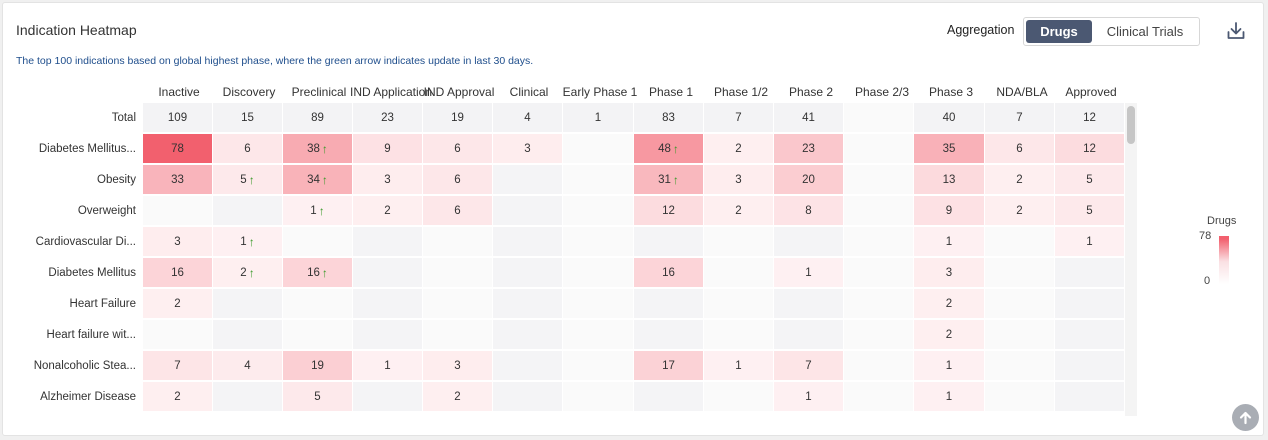 This screenshot has width=1268, height=440. What do you see at coordinates (247, 179) in the screenshot?
I see `heatmap-cell: 5↑` at bounding box center [247, 179].